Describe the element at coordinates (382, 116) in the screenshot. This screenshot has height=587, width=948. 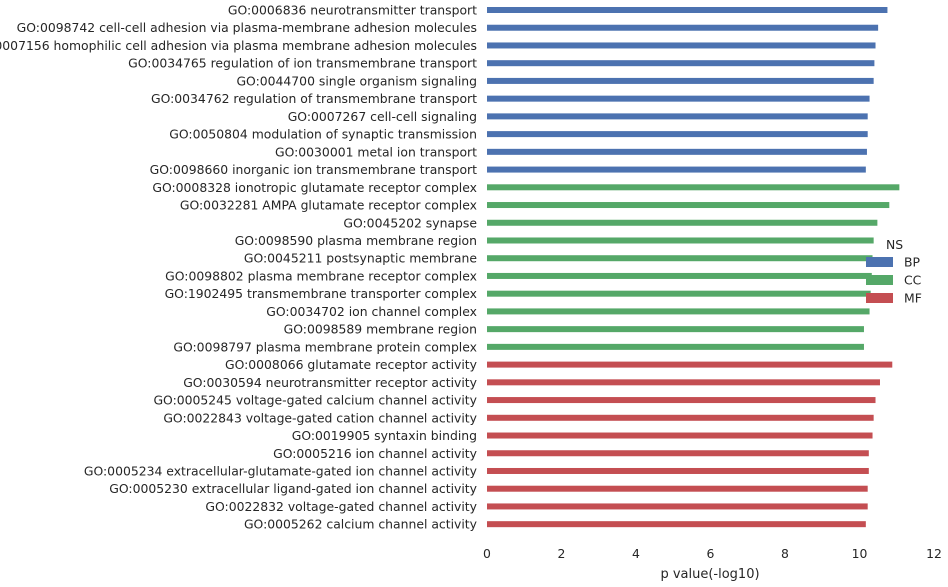
I see `category-label: GO:0007267 cell-cell signaling` at that location.